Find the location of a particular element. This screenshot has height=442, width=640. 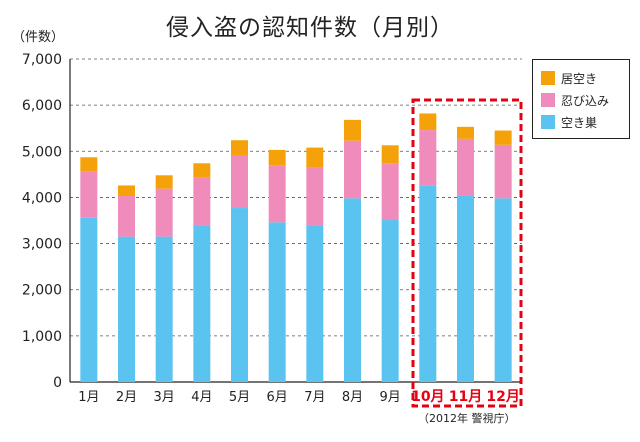

legend-label: 忍び込み is located at coordinates (585, 100).